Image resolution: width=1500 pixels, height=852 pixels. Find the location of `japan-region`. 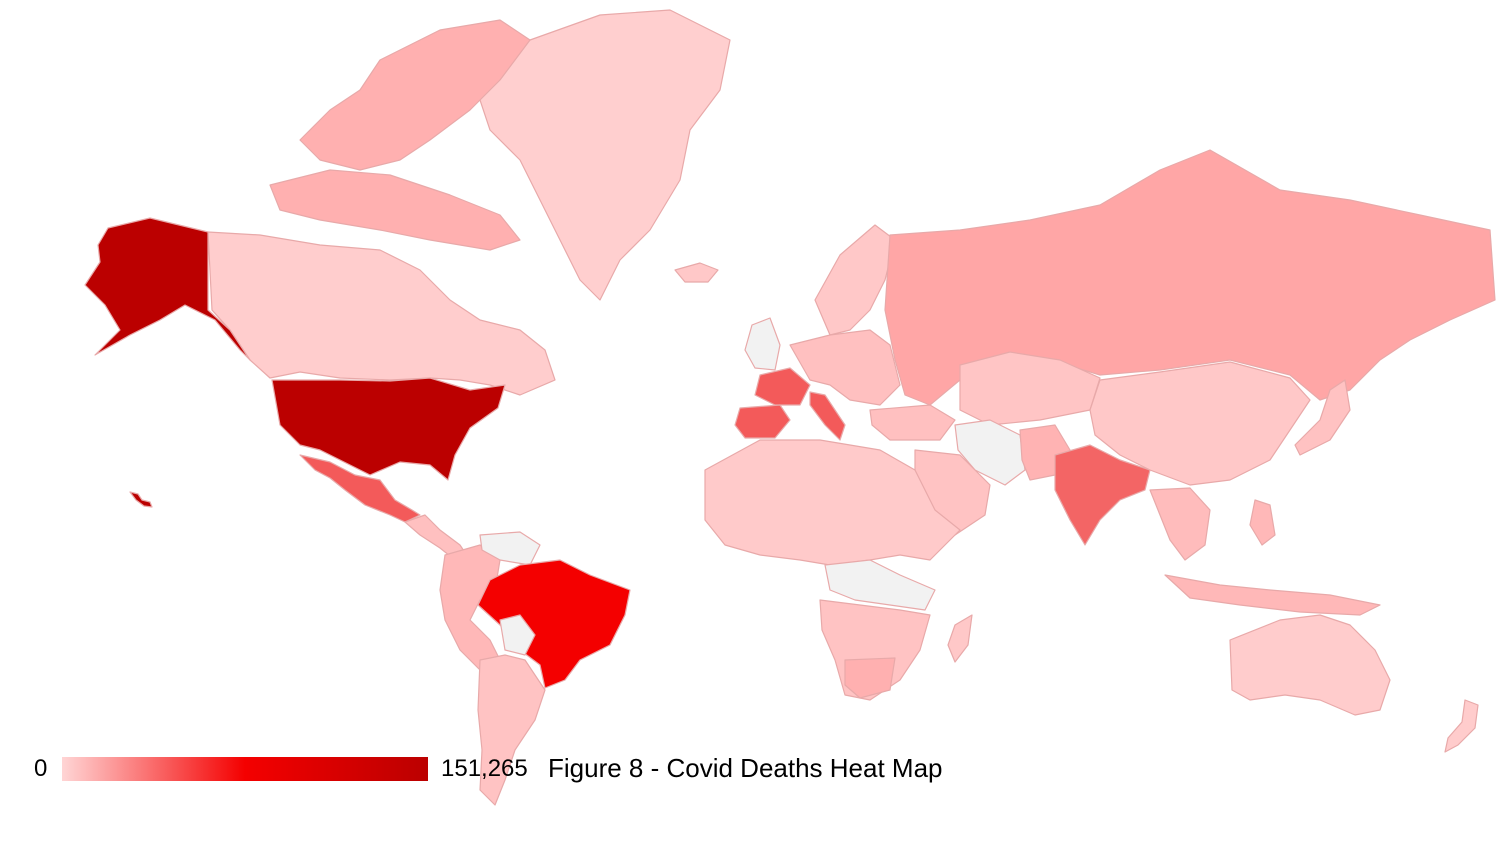

japan-region is located at coordinates (1322, 417).